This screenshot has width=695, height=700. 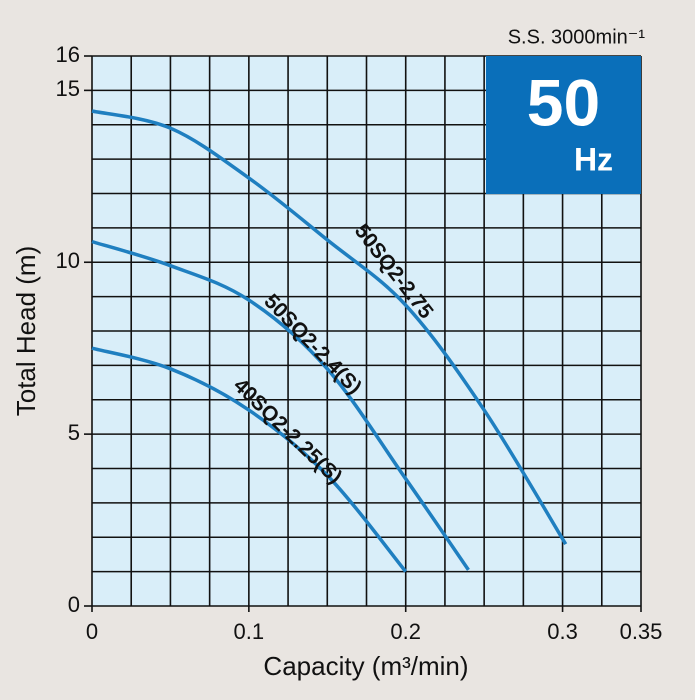 What do you see at coordinates (68, 88) in the screenshot?
I see `y-tick-label: 15` at bounding box center [68, 88].